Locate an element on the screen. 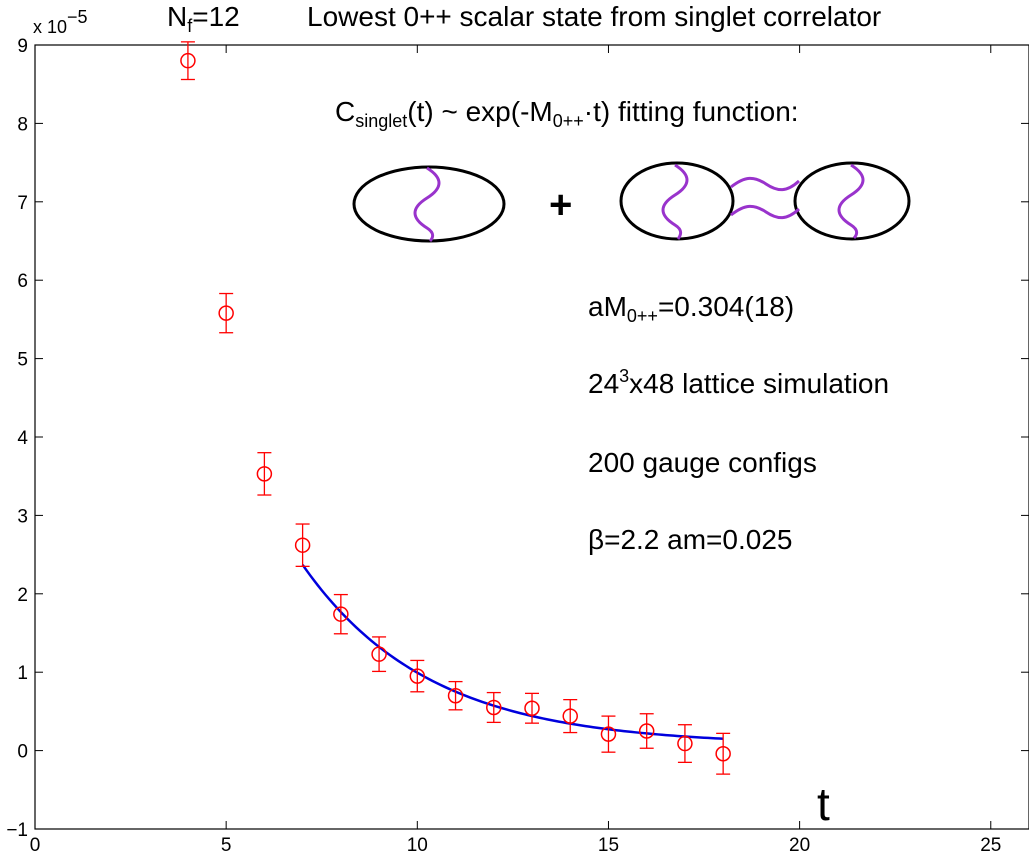  x-tick-label: 25 is located at coordinates (990, 845).